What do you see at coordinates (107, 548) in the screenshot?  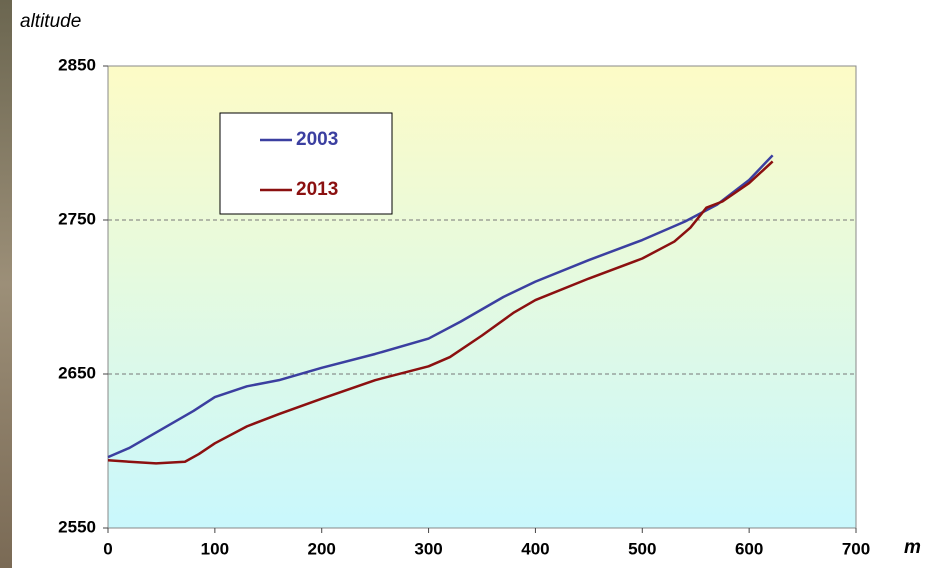 I see `x-tick-label: 0` at bounding box center [107, 548].